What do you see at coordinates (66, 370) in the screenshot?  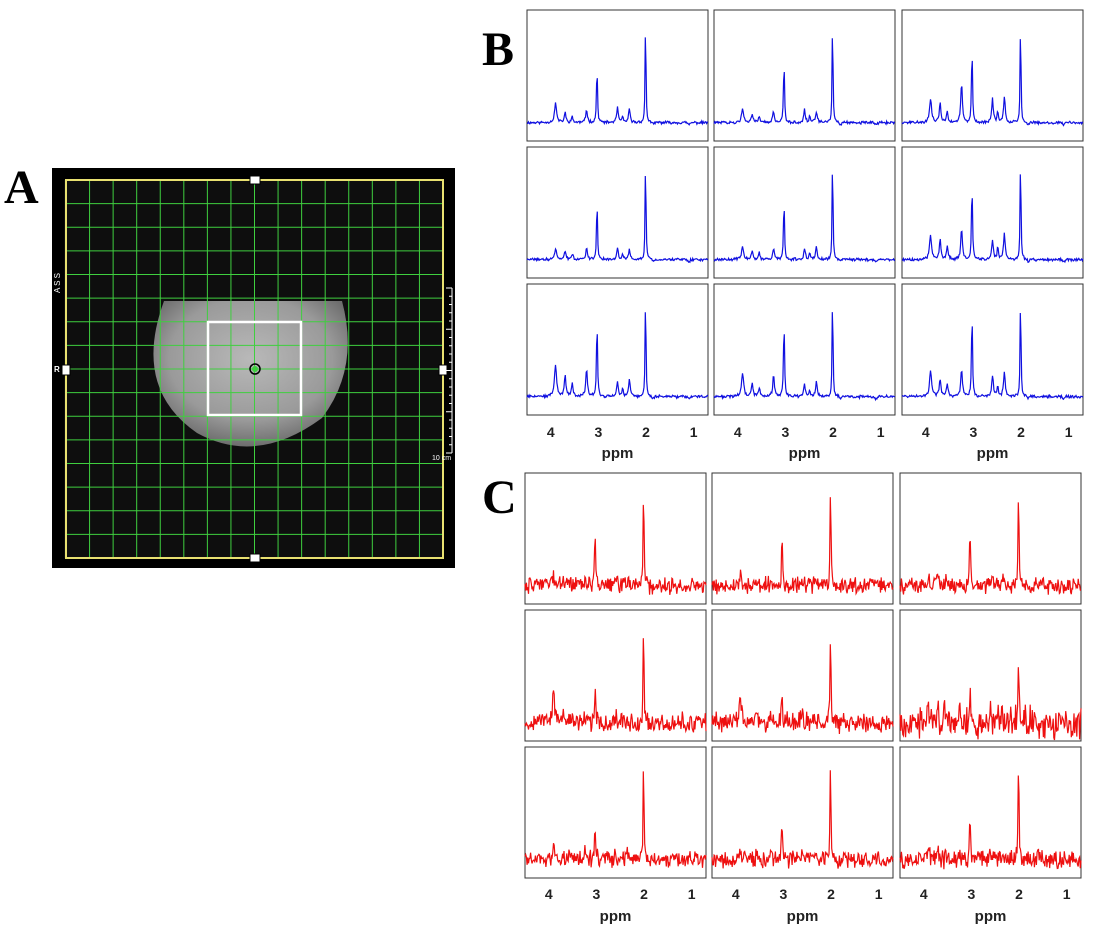 I see `left-handle-icon` at bounding box center [66, 370].